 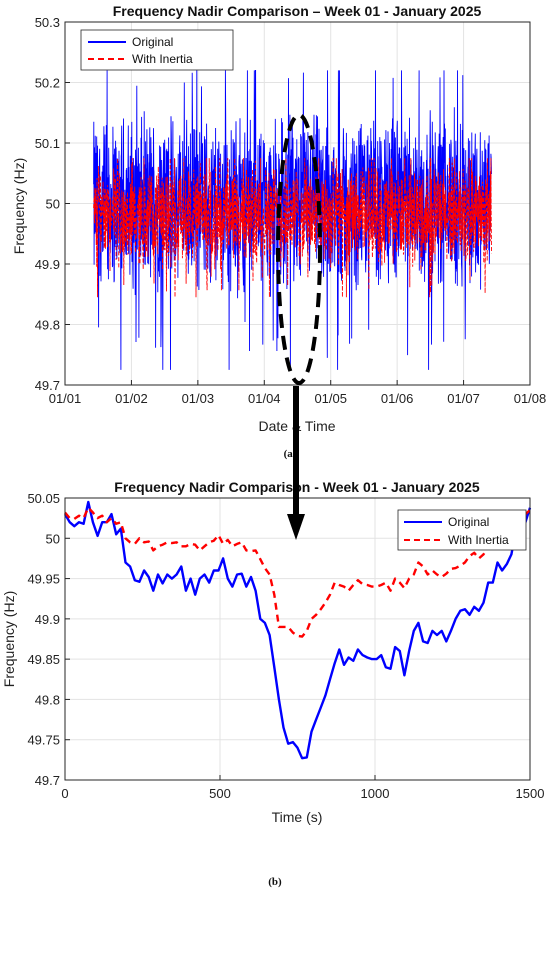 I want to click on chart-a-ytick-label: 50.3, so click(x=47, y=22).